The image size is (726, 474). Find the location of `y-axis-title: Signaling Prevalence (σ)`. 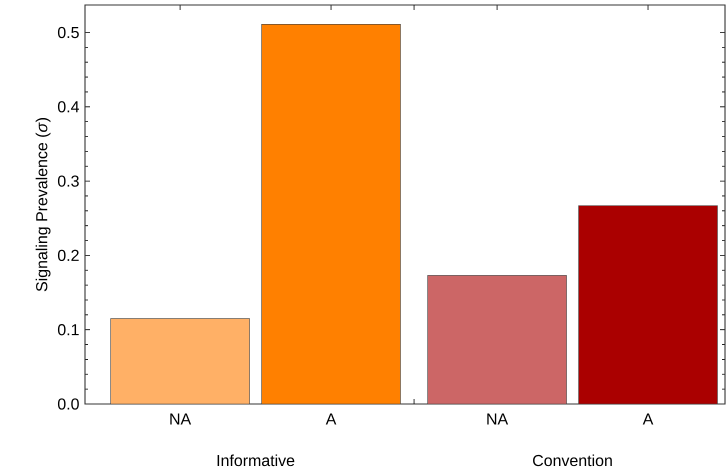

y-axis-title: Signaling Prevalence (σ) is located at coordinates (43, 205).